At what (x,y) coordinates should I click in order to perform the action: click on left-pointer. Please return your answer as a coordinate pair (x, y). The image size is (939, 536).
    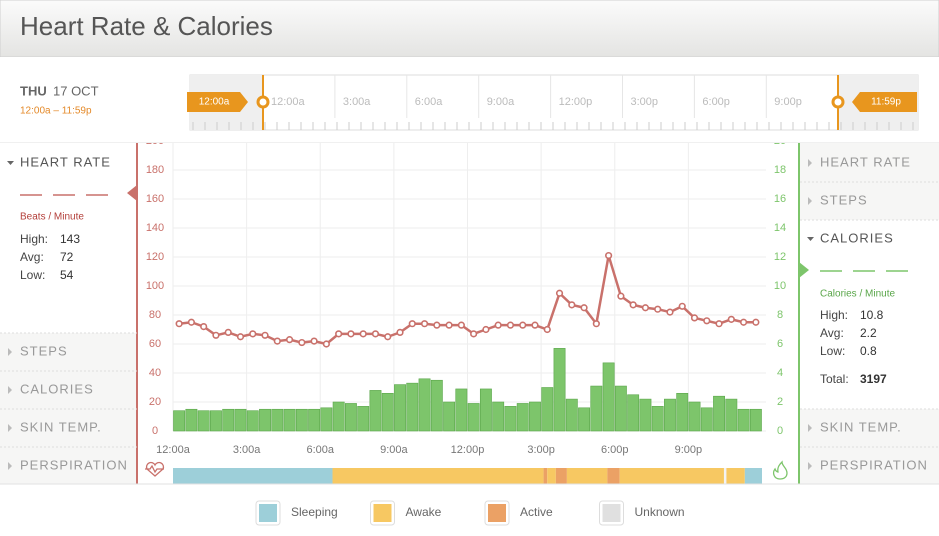
    Looking at the image, I should click on (132, 193).